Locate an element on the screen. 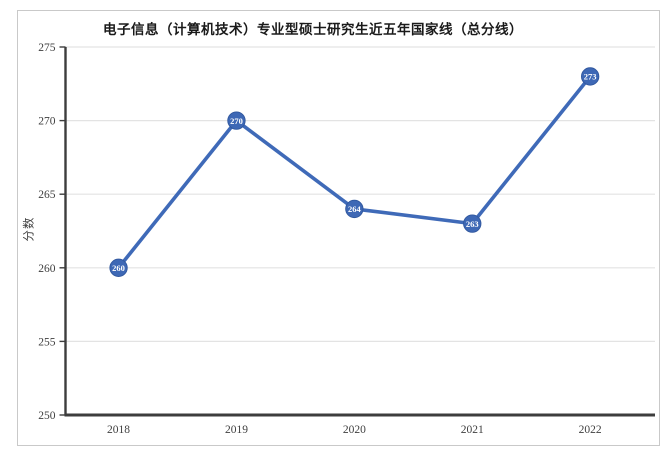 This screenshot has width=671, height=457. y-tick-label: 275 is located at coordinates (47, 48).